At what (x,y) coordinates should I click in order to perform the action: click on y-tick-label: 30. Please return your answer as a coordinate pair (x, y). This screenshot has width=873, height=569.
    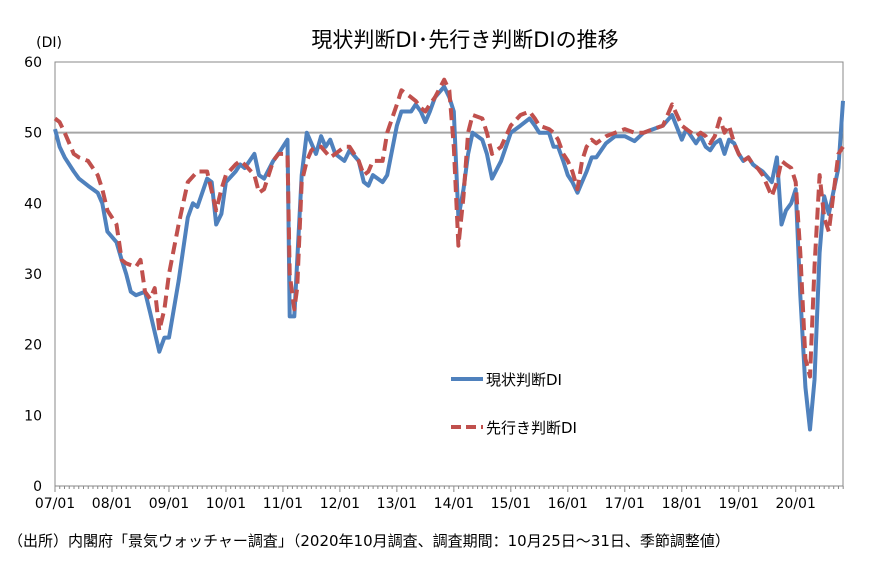
    Looking at the image, I should click on (33, 275).